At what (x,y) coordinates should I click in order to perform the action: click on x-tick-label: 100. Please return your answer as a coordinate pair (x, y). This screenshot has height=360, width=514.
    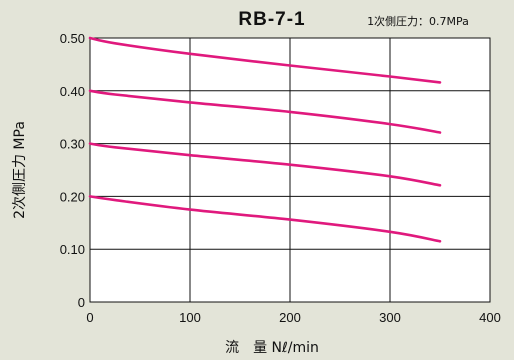
    Looking at the image, I should click on (190, 317).